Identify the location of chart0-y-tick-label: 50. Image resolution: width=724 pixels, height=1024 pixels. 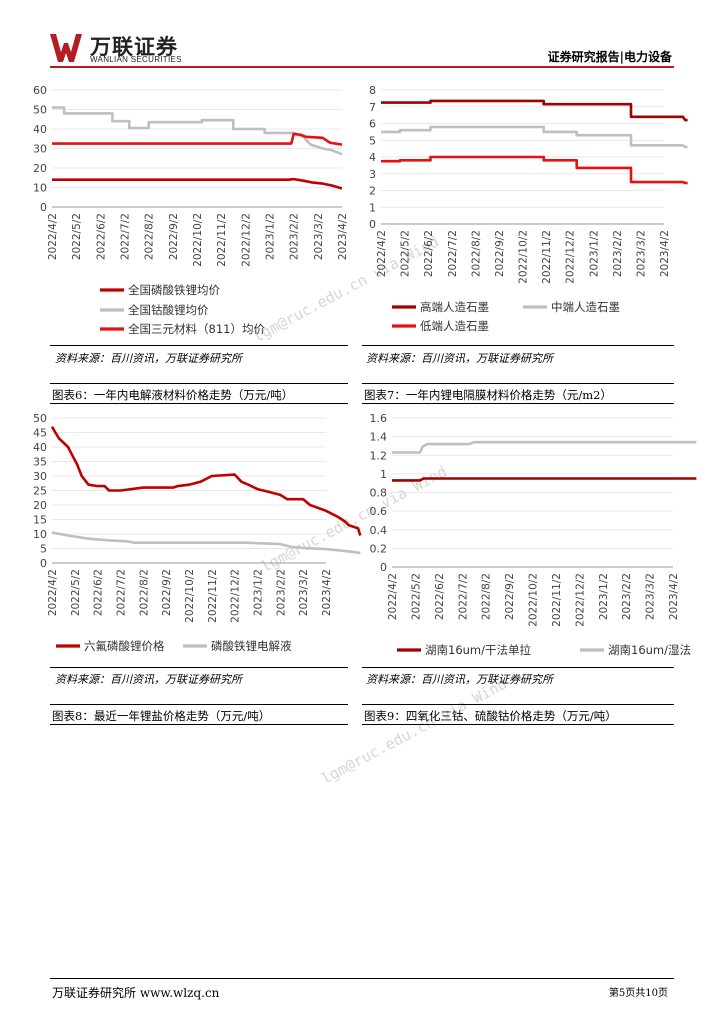
(40, 110).